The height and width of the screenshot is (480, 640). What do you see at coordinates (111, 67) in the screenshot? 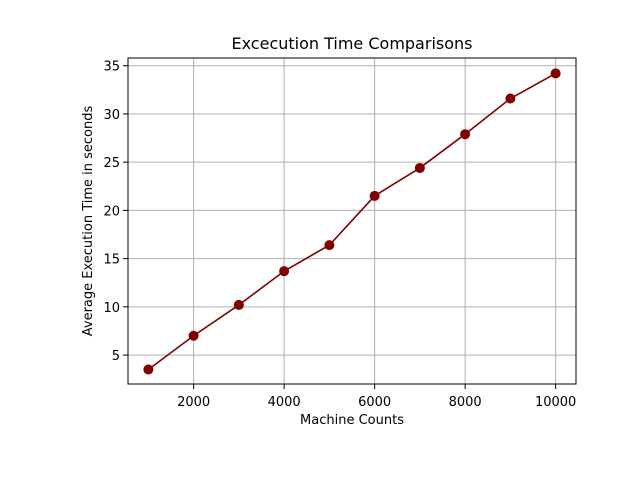
I see `y-tick-label: 35` at bounding box center [111, 67].